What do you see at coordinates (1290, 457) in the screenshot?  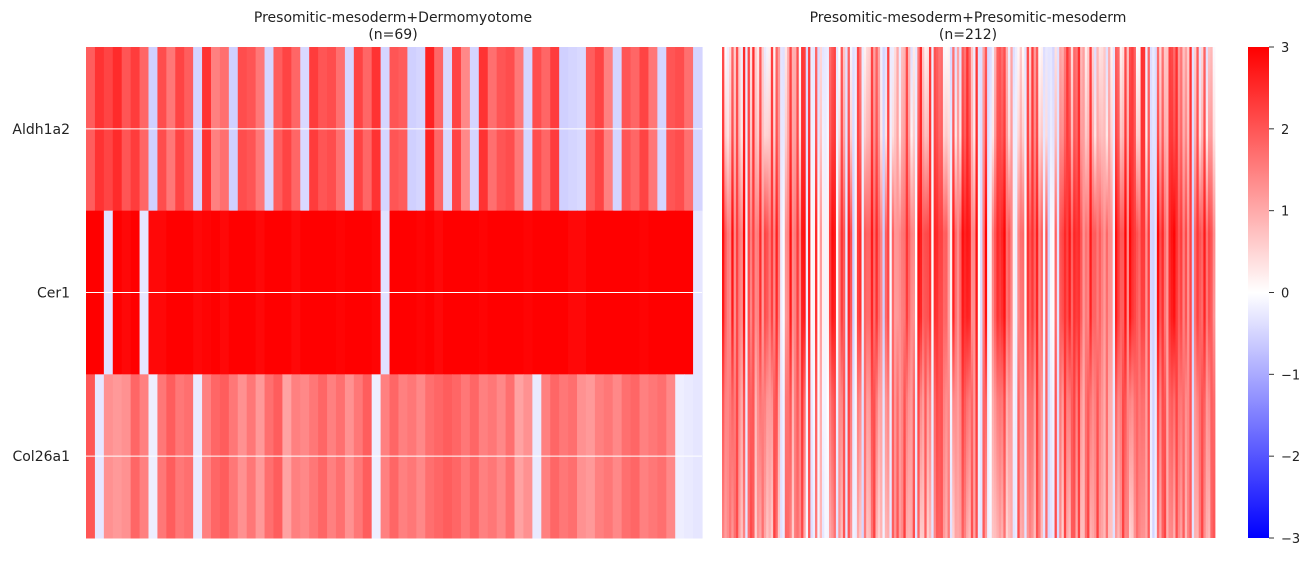 I see `colorbar-tick-label: −2` at bounding box center [1290, 457].